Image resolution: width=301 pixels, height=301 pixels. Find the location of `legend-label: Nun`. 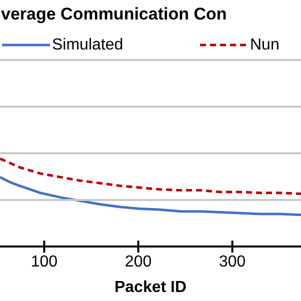

legend-label: Nun is located at coordinates (265, 45).